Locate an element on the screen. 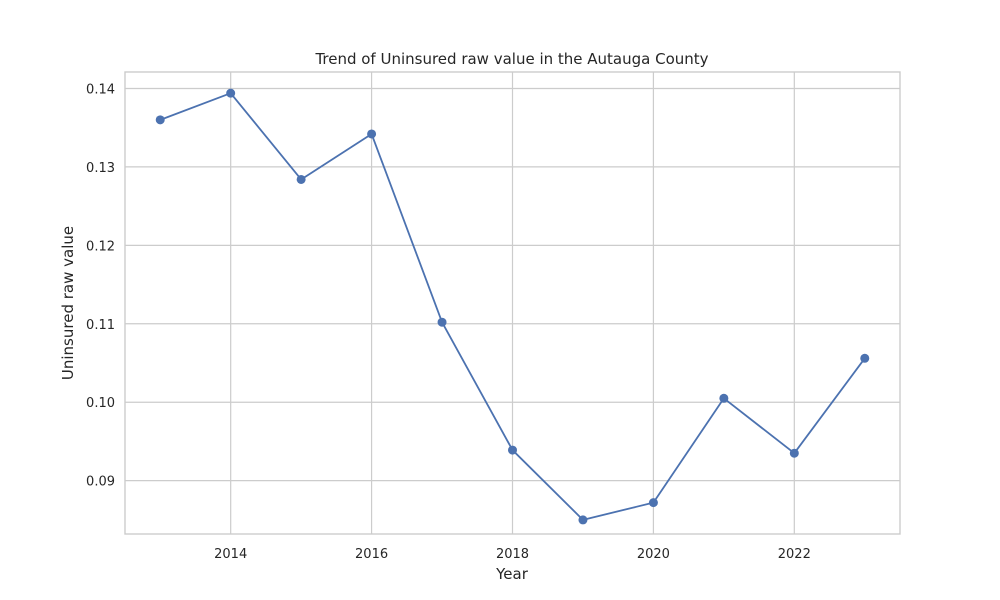 This screenshot has width=1000, height=600. y-tick-label: 0.14 is located at coordinates (100, 89).